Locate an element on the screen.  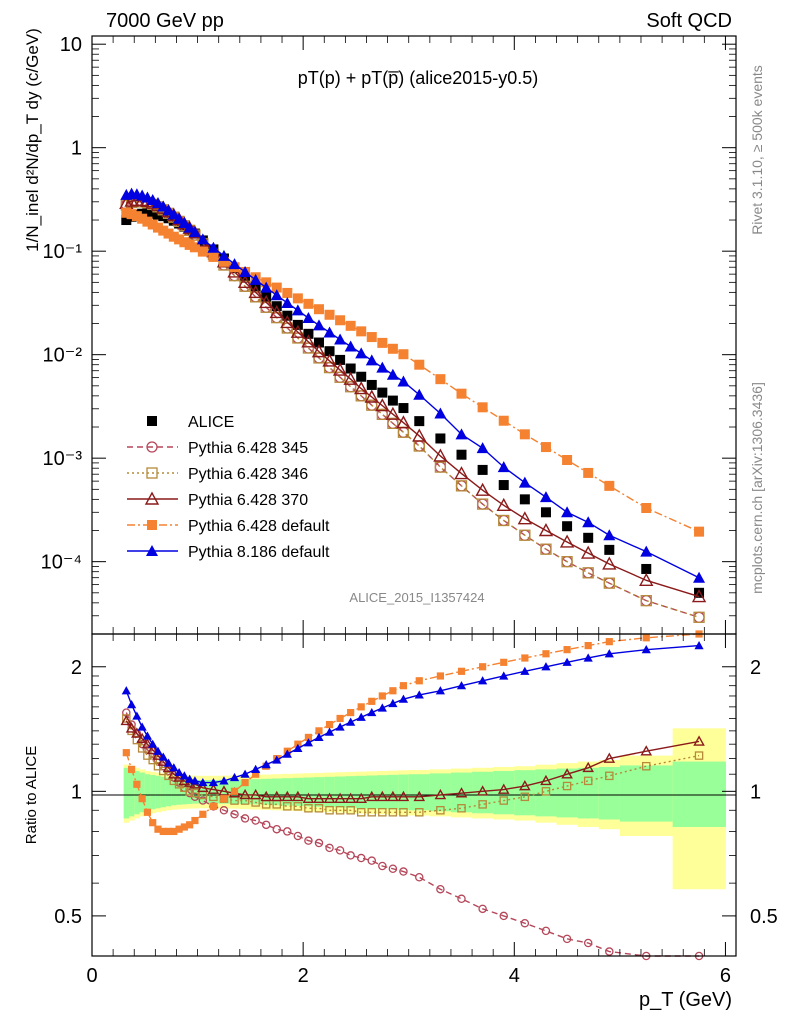
main-y-tick-label: 10⁻³ is located at coordinates (63, 459).